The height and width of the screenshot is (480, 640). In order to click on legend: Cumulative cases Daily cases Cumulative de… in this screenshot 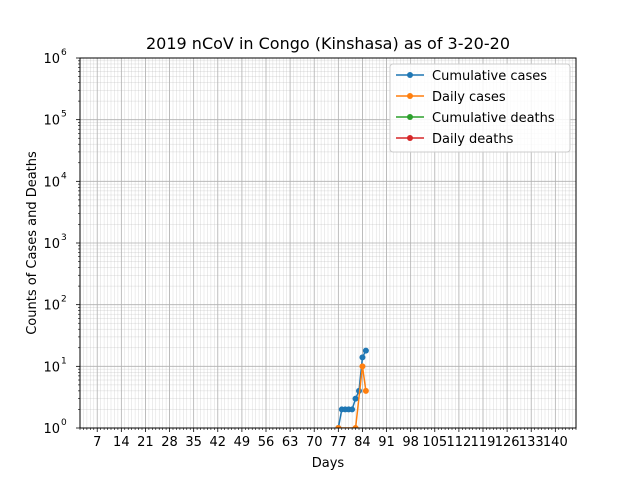, I will do `click(480, 108)`.